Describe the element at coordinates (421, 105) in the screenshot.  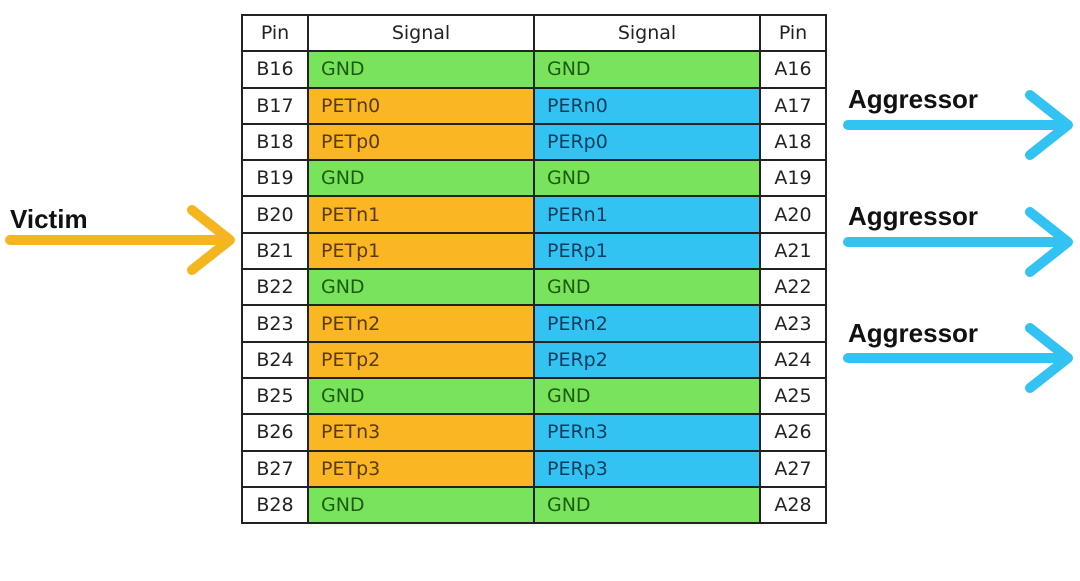
I see `signal-b: PETn0` at that location.